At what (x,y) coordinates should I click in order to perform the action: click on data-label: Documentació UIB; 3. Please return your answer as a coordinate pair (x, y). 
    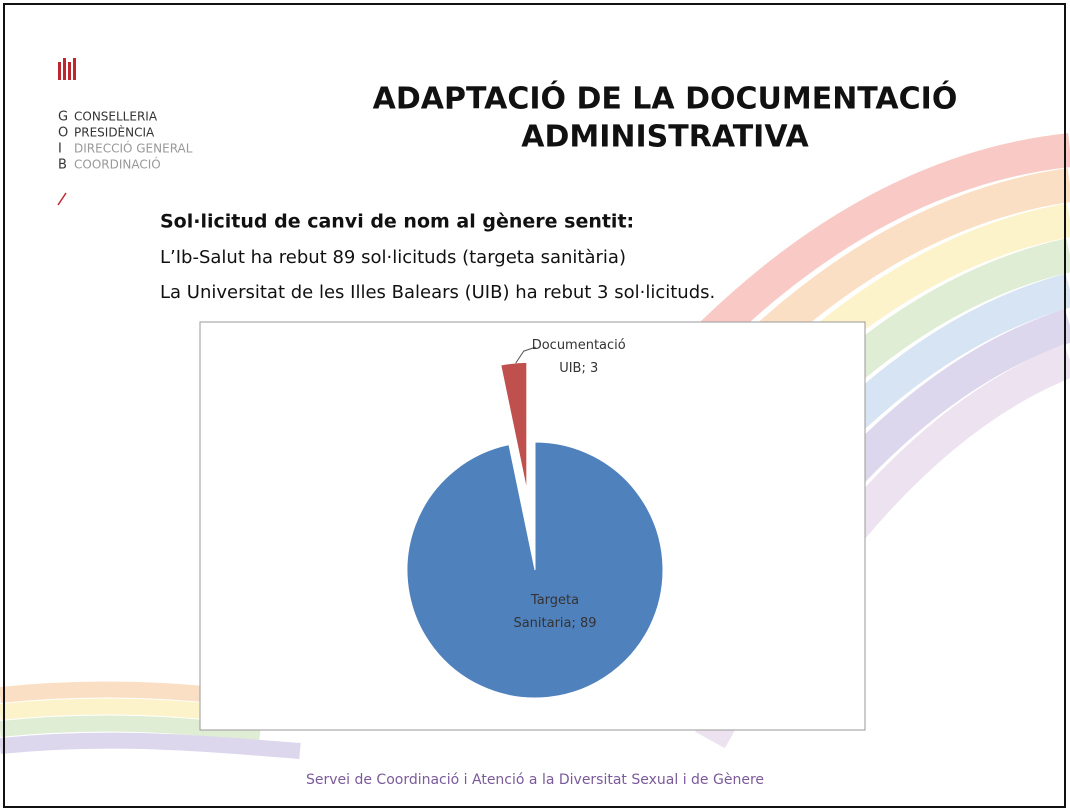
    Looking at the image, I should click on (579, 357).